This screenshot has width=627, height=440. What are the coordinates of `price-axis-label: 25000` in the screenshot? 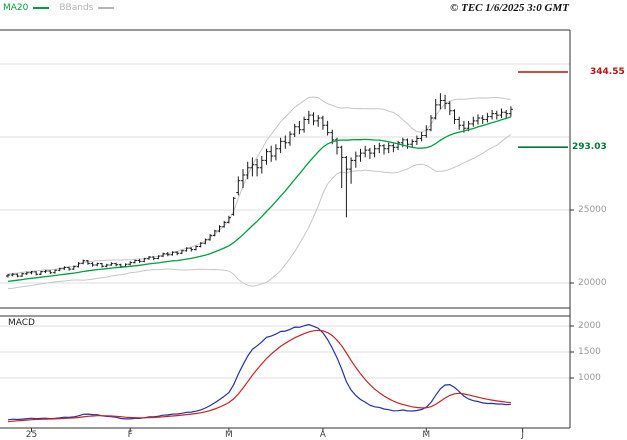 It's located at (592, 210).